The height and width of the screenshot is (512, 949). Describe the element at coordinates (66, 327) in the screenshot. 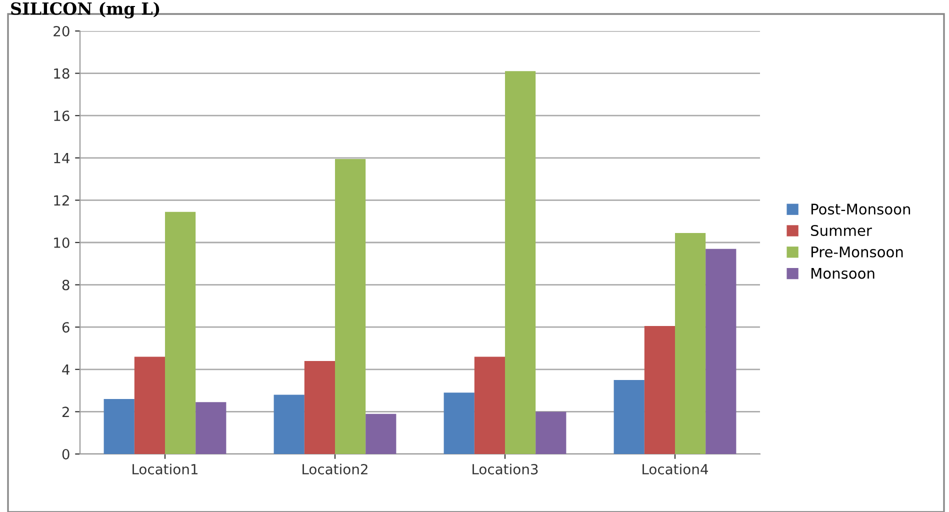

I see `y-tick-label: 6` at that location.